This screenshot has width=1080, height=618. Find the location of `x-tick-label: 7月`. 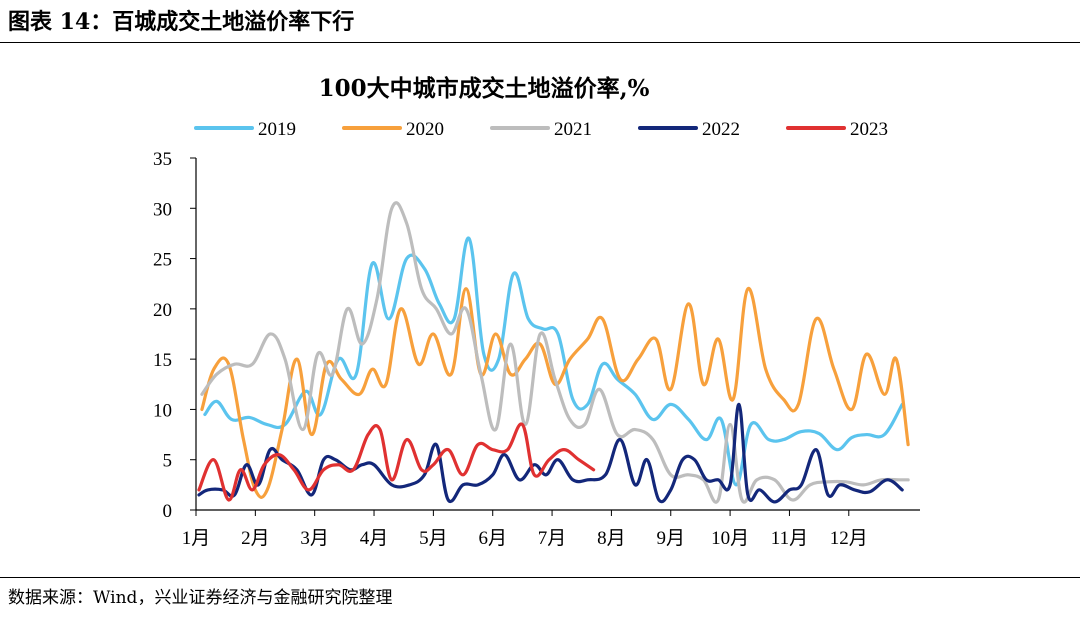

x-tick-label: 7月 is located at coordinates (552, 538).